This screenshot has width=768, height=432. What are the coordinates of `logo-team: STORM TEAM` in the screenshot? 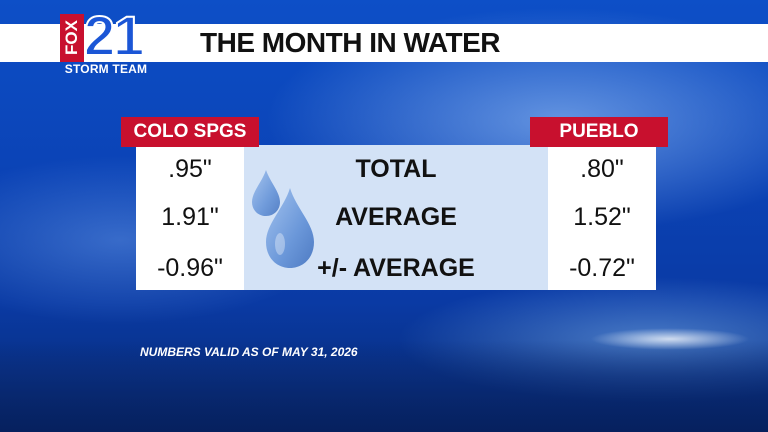 It's located at (106, 69).